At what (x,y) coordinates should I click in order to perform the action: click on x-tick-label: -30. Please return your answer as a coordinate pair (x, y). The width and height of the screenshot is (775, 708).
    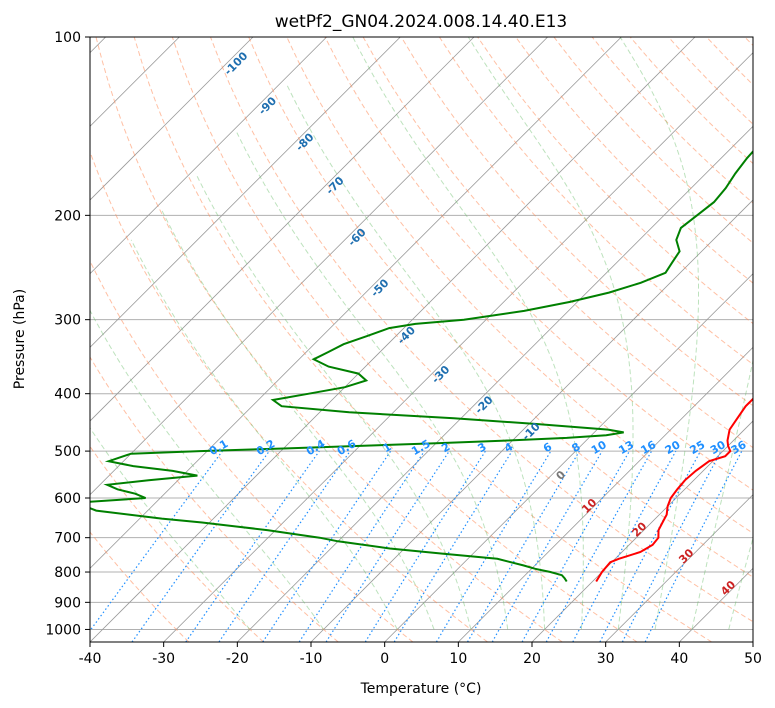
    Looking at the image, I should click on (163, 659).